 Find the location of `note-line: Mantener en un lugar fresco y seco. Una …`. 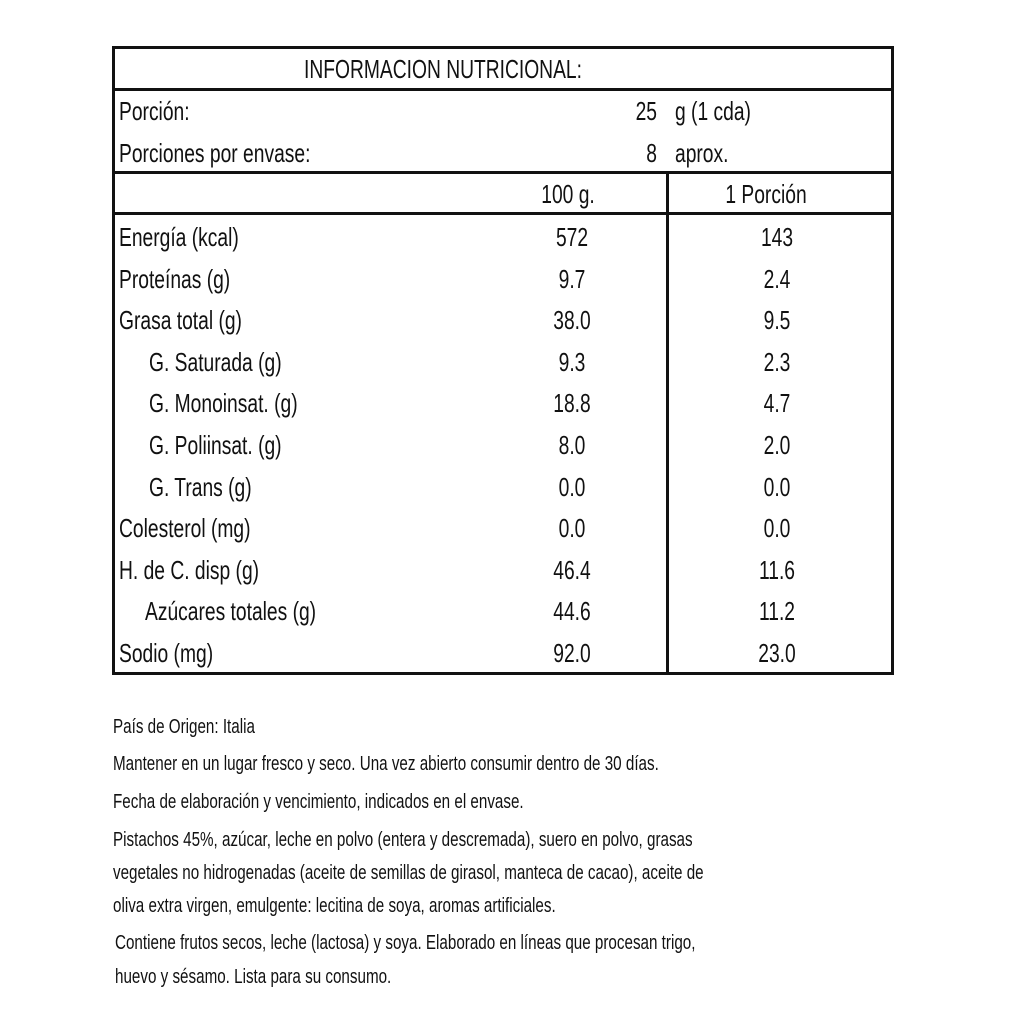

note-line: Mantener en un lugar fresco y seco. Una … is located at coordinates (386, 764).